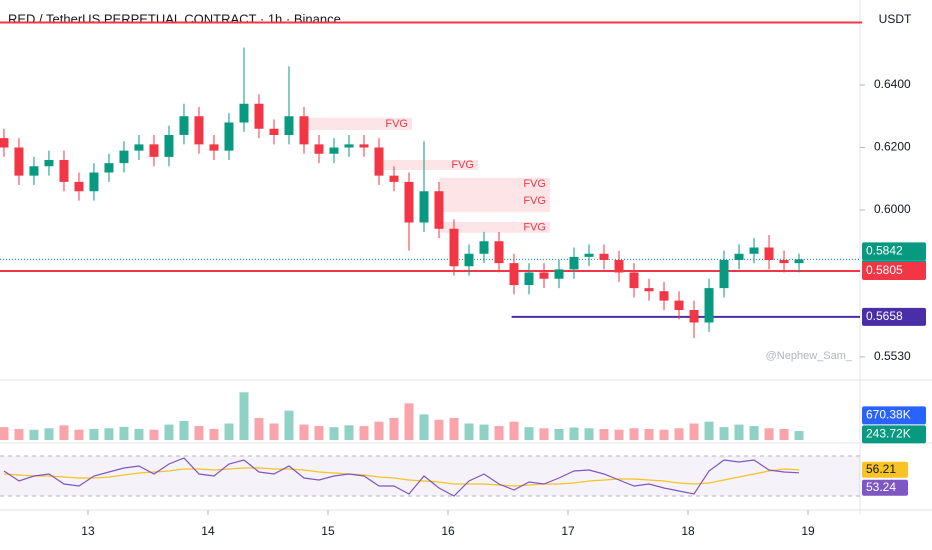  I want to click on volume-tag: 670.38K, so click(888, 415).